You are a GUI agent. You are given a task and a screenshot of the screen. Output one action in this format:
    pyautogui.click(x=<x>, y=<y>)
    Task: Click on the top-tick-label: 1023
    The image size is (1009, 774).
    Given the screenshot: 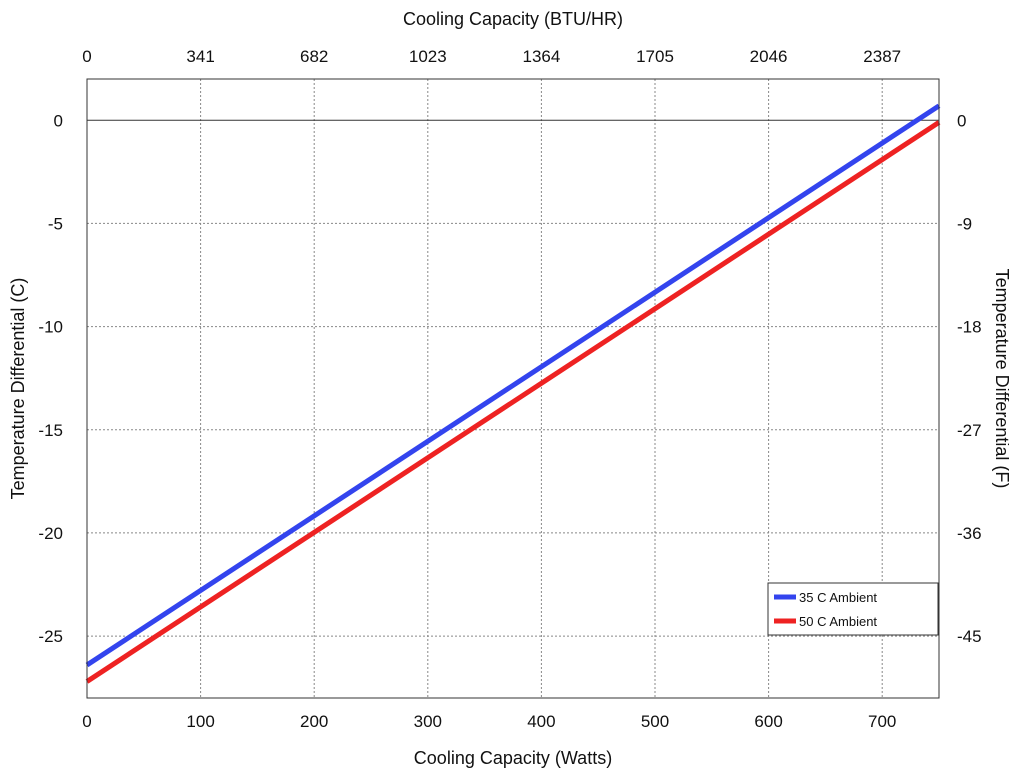 What is the action you would take?
    pyautogui.click(x=428, y=56)
    